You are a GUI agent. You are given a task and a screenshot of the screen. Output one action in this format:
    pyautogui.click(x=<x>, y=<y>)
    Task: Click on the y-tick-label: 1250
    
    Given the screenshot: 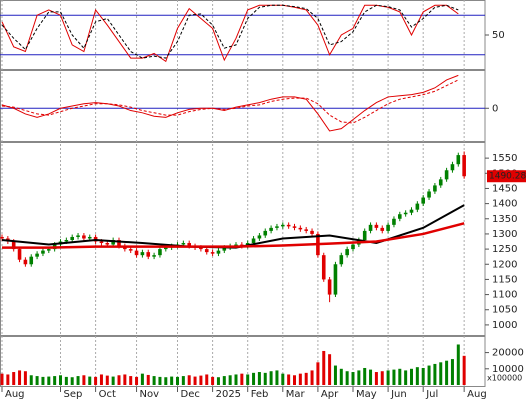 What is the action you would take?
    pyautogui.click(x=504, y=249)
    